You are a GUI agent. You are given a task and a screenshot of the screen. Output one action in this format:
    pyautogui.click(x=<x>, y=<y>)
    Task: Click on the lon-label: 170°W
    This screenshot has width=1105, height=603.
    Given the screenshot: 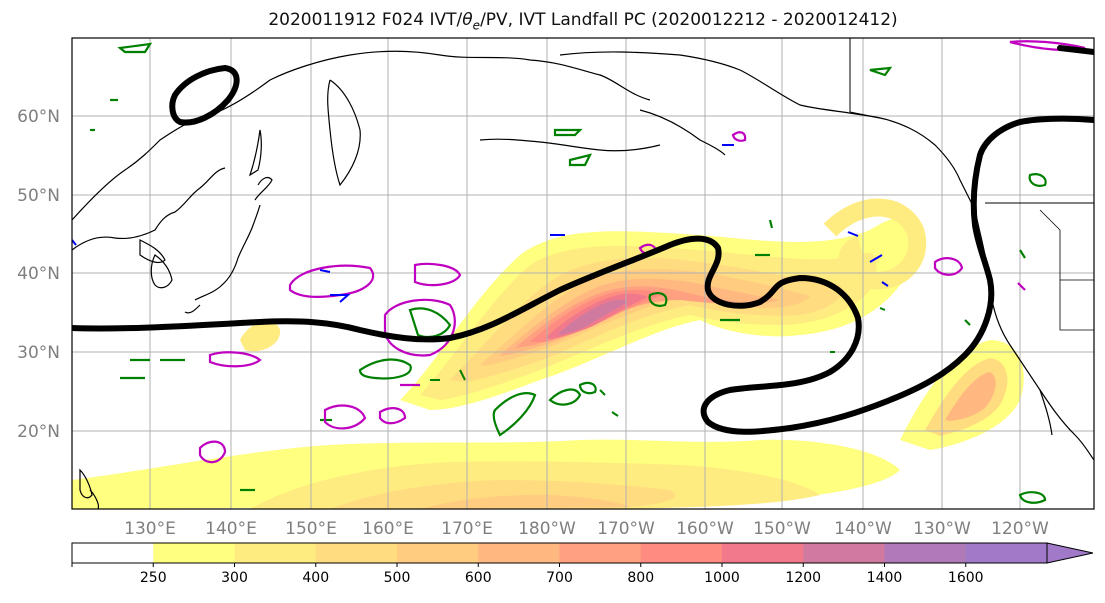 What is the action you would take?
    pyautogui.click(x=626, y=529)
    